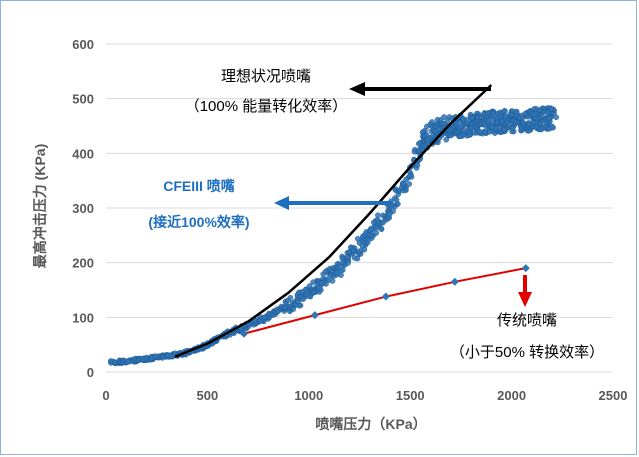 The height and width of the screenshot is (457, 639). What do you see at coordinates (83, 99) in the screenshot?
I see `y-tick-label: 500` at bounding box center [83, 99].